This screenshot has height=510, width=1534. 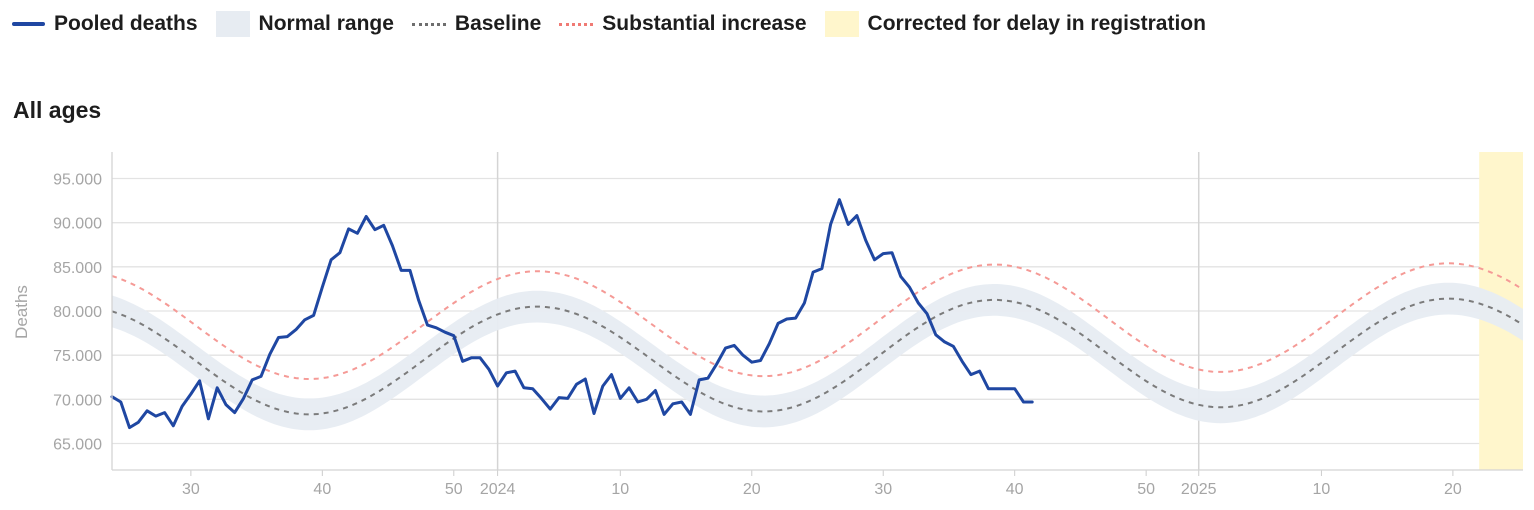 What do you see at coordinates (77, 224) in the screenshot?
I see `y-tick-label: 90.000` at bounding box center [77, 224].